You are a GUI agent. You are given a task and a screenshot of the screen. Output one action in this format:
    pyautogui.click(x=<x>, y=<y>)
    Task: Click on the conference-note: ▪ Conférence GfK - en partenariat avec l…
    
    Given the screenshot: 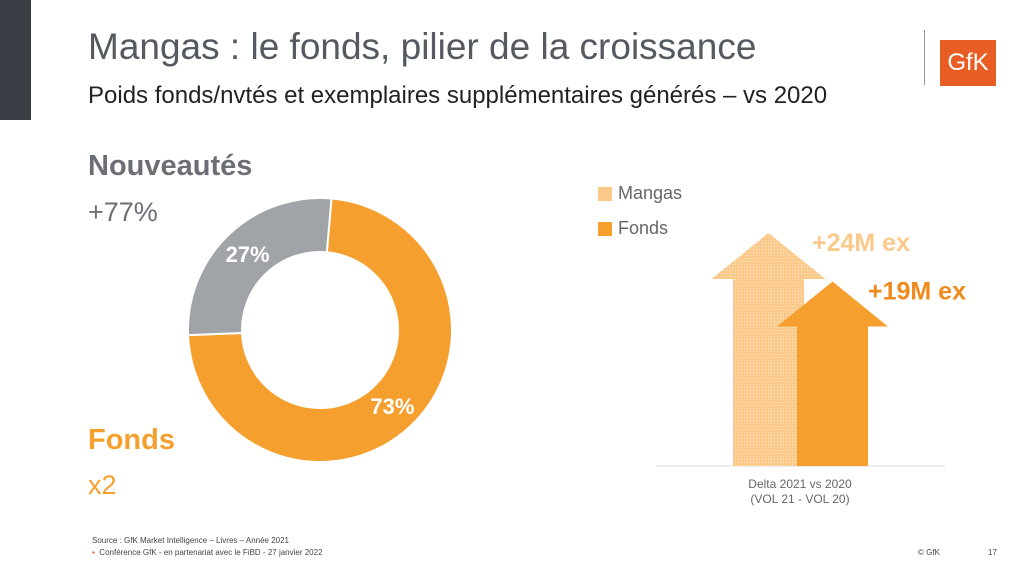 What is the action you would take?
    pyautogui.click(x=207, y=552)
    